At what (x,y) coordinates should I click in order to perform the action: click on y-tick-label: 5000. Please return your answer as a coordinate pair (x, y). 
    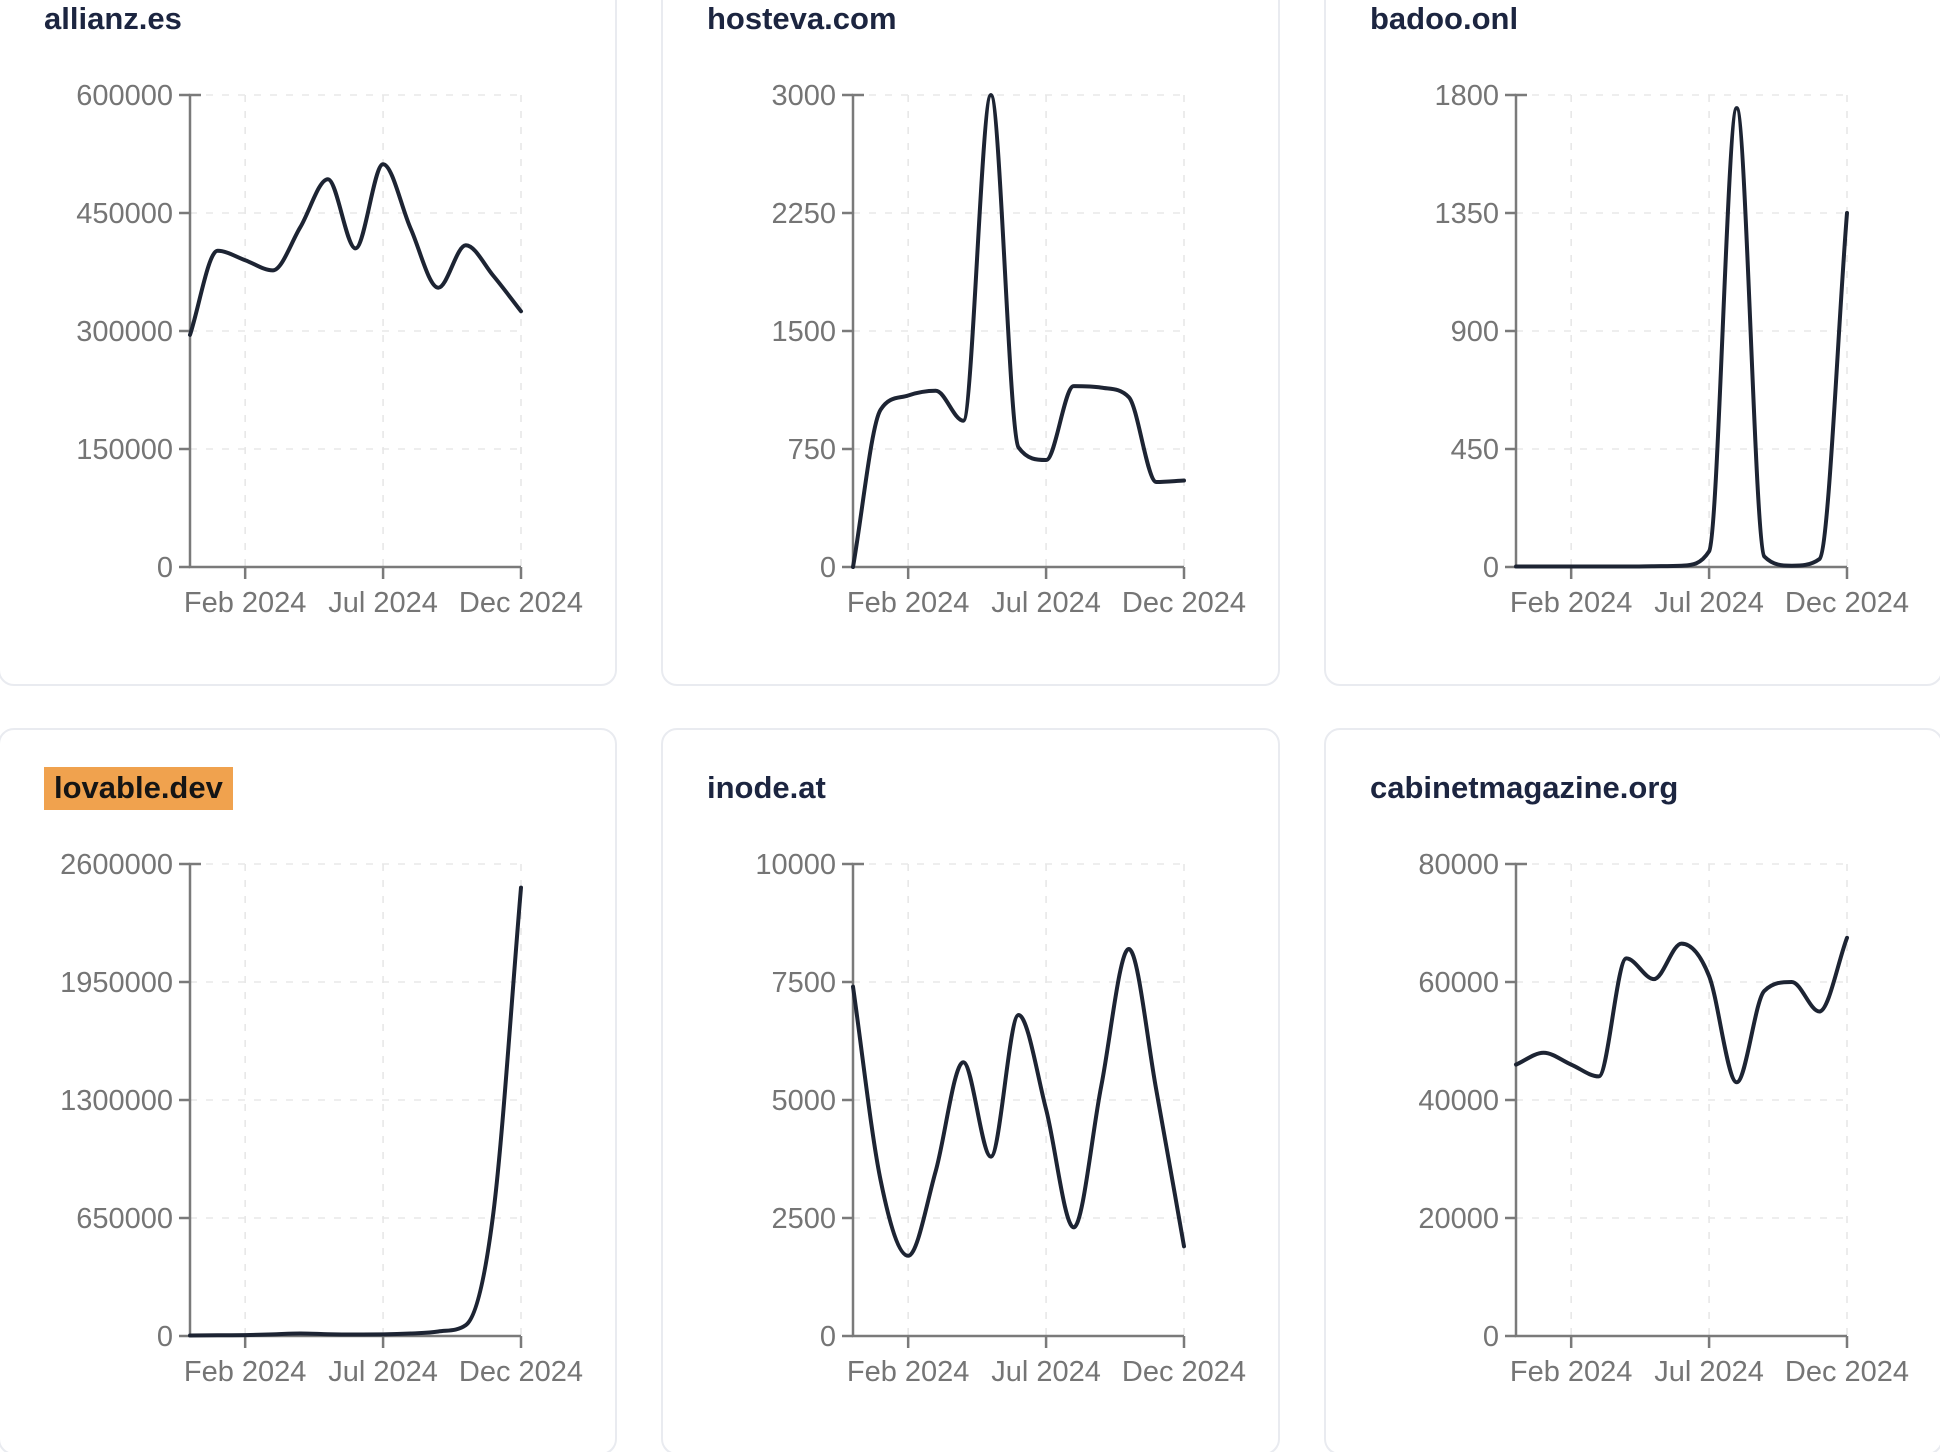
    Looking at the image, I should click on (803, 1101).